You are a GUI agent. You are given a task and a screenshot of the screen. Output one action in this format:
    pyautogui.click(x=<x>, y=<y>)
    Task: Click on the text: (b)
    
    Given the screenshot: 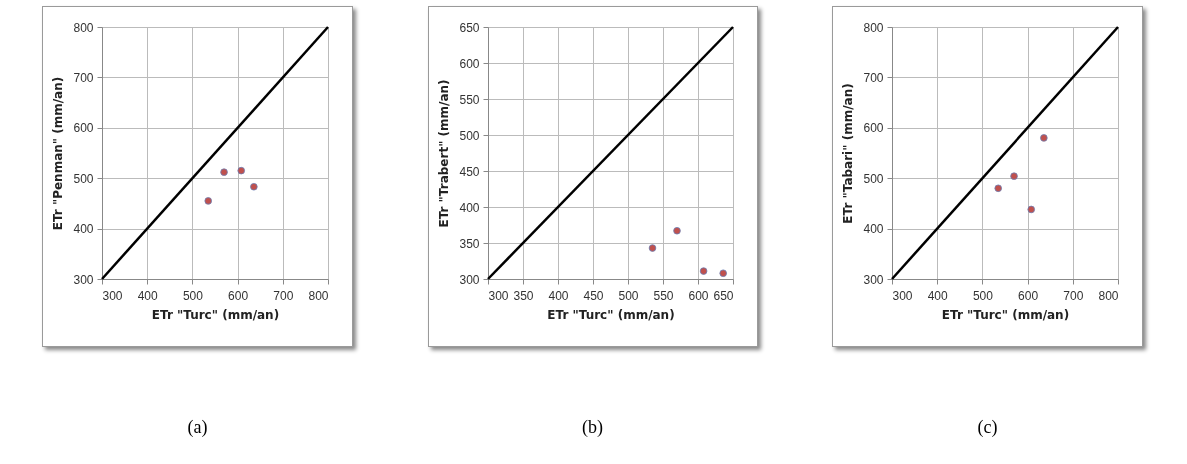 What is the action you would take?
    pyautogui.click(x=592, y=427)
    